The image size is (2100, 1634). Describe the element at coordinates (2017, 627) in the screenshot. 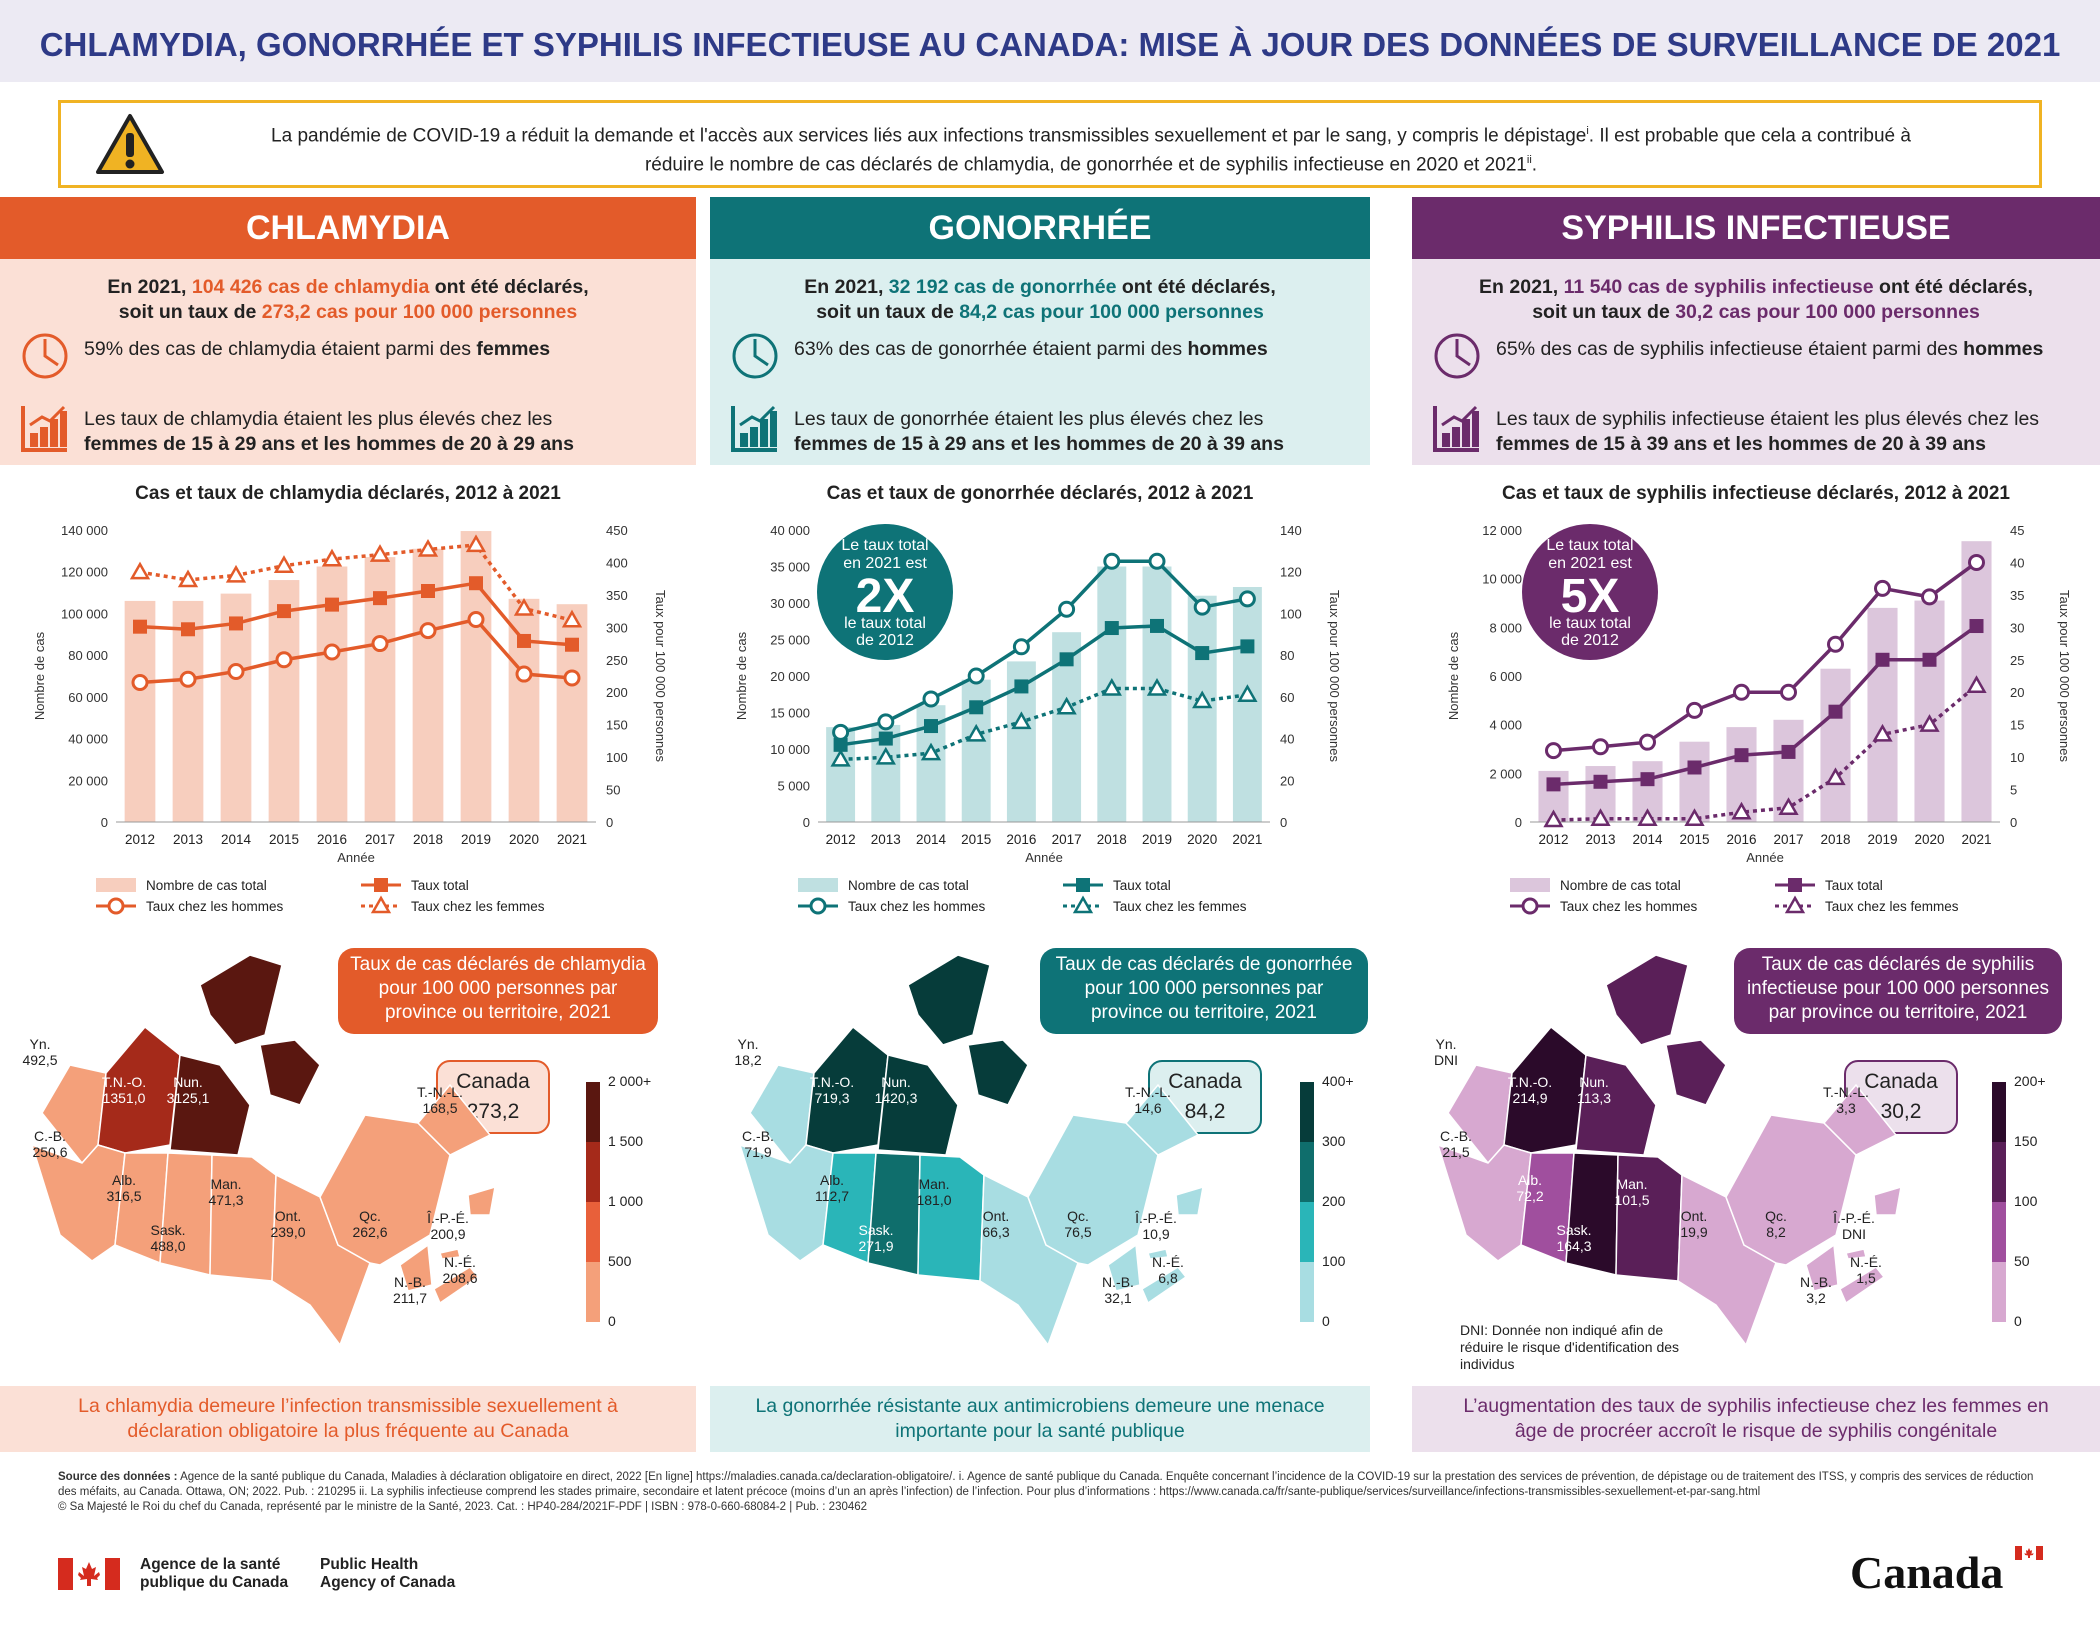

I see `y2-tick-label: 30` at that location.